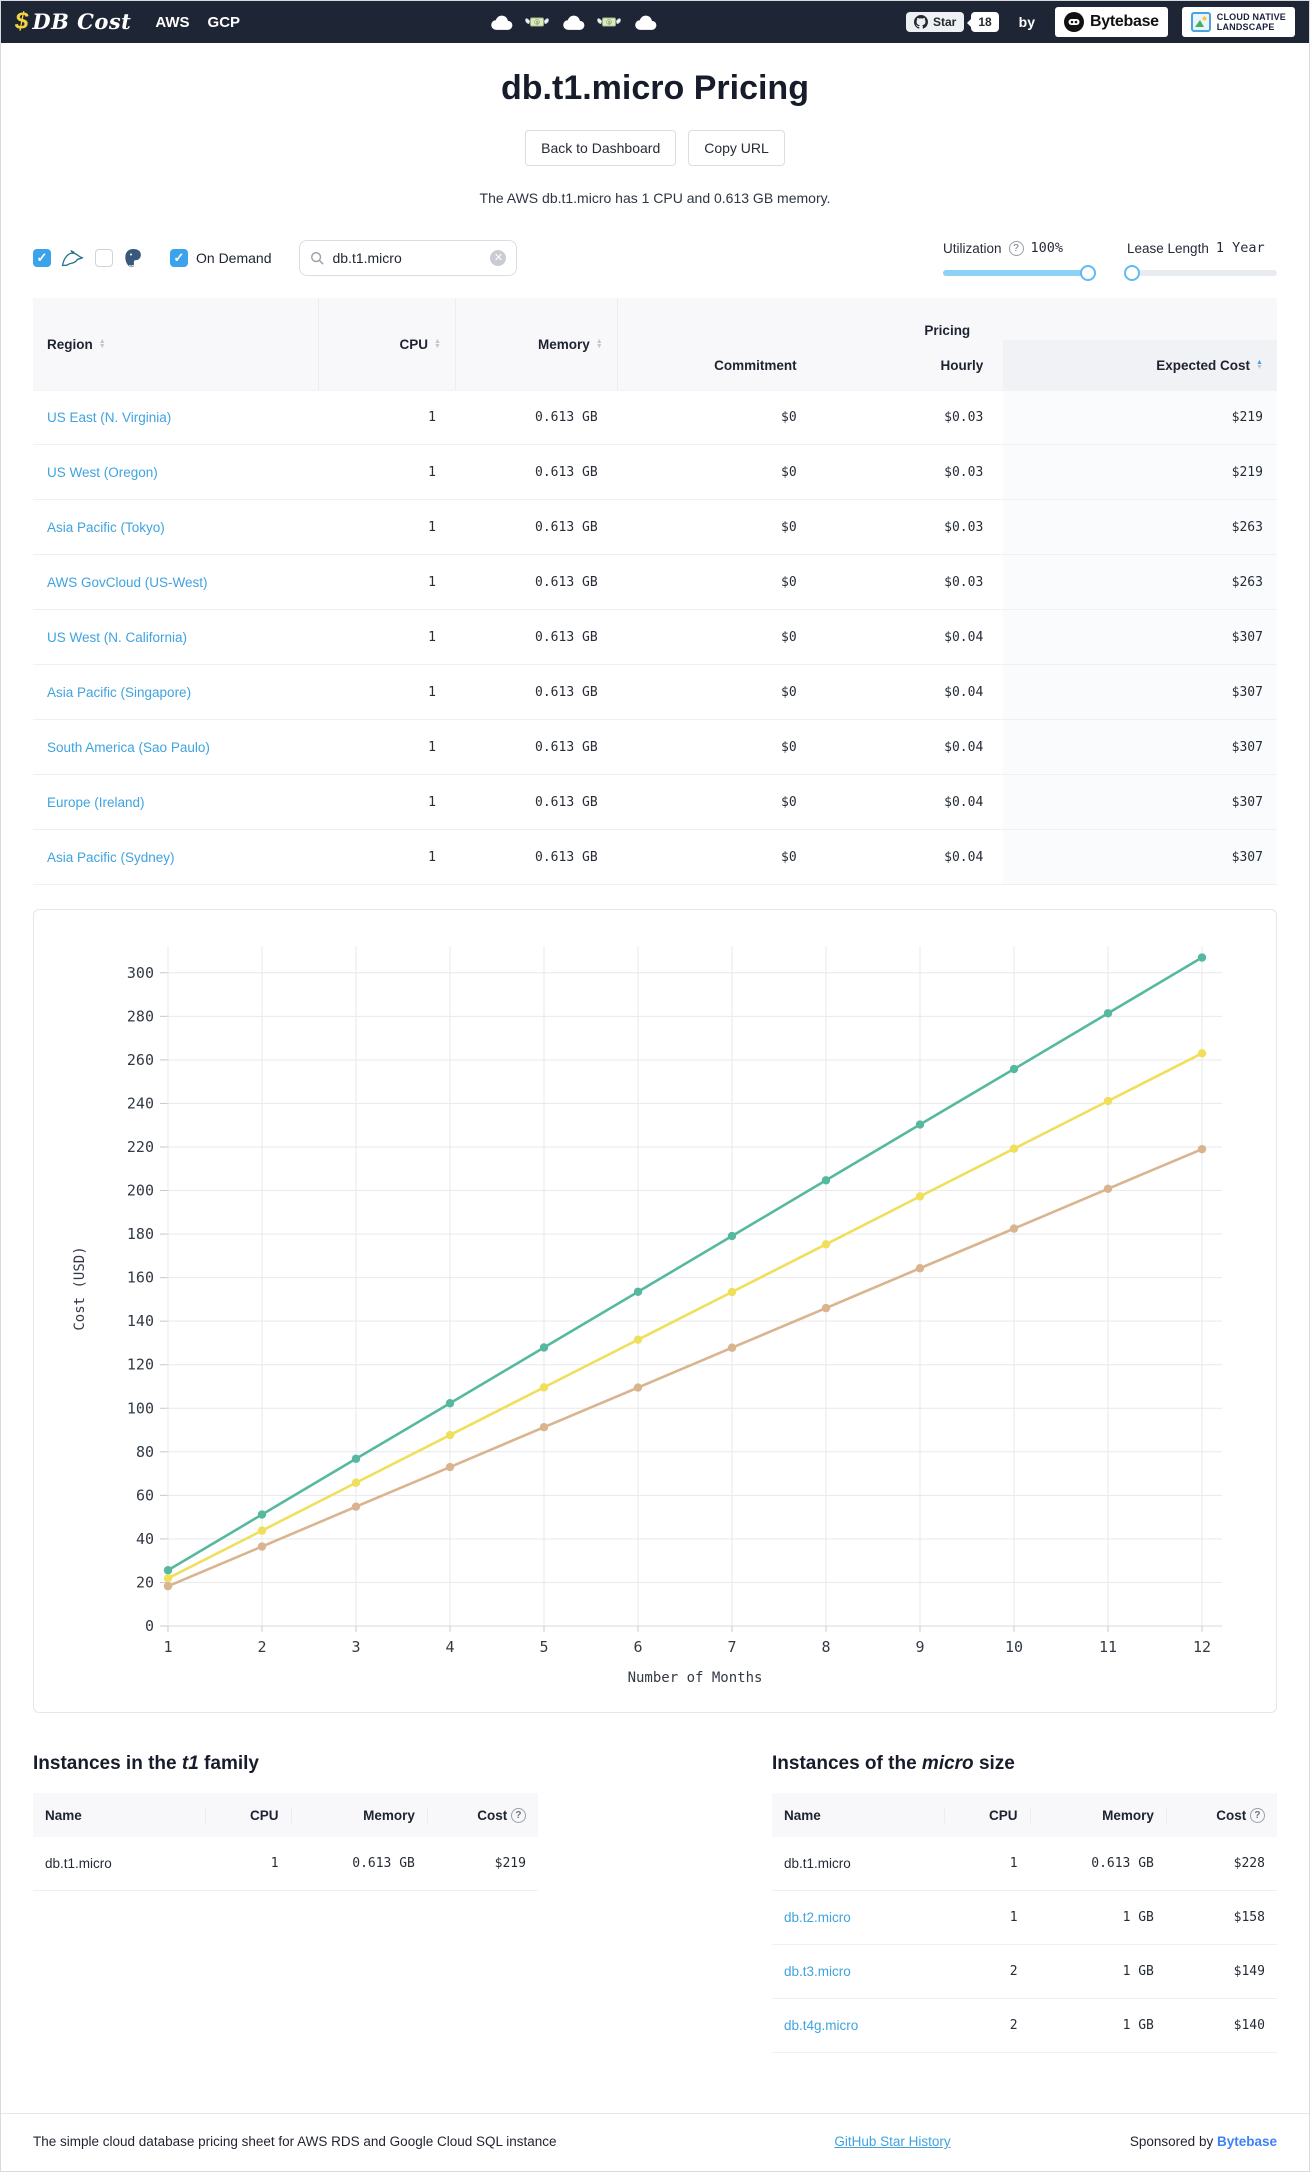 The height and width of the screenshot is (2172, 1310). Describe the element at coordinates (983, 22) in the screenshot. I see `github-star-count: 18` at that location.